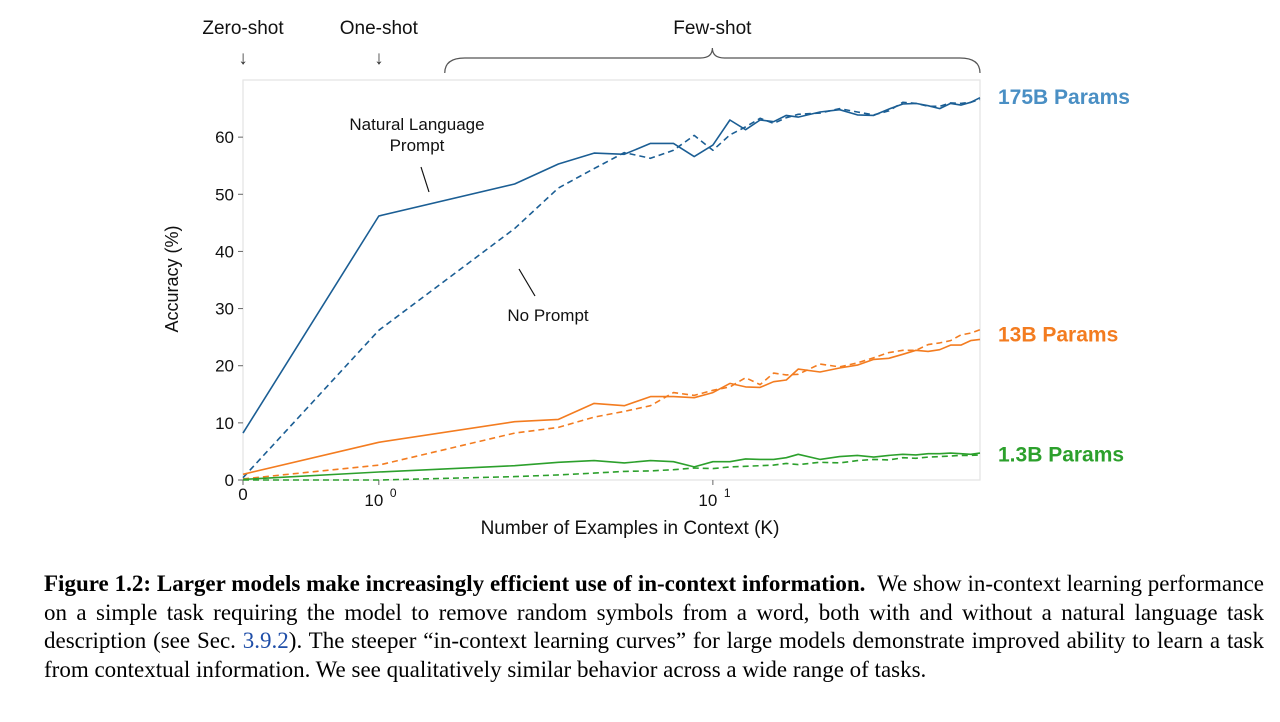 The image size is (1280, 722). Describe the element at coordinates (630, 528) in the screenshot. I see `x-axis-label: Number of Examples in Context (K)` at that location.